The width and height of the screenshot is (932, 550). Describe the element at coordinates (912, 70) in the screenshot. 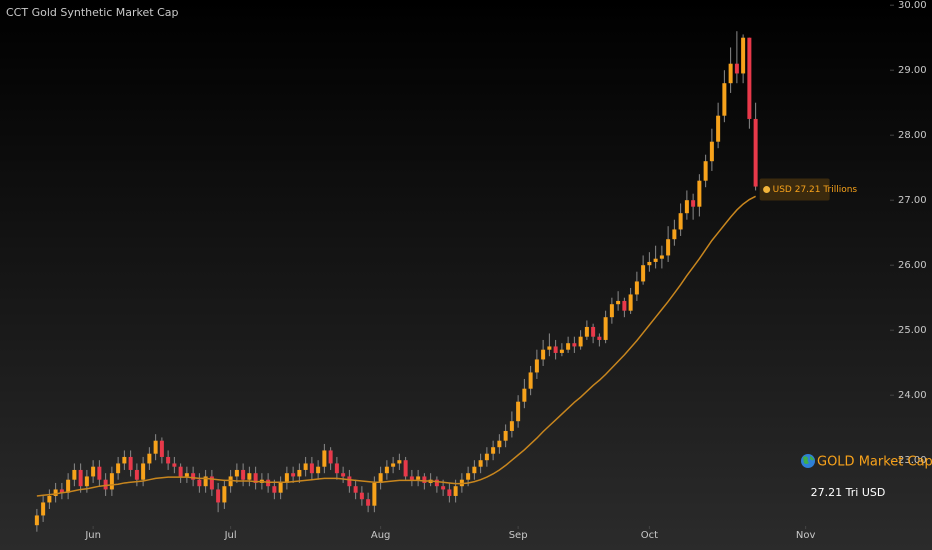

I see `y-tick-label: 29.00` at that location.